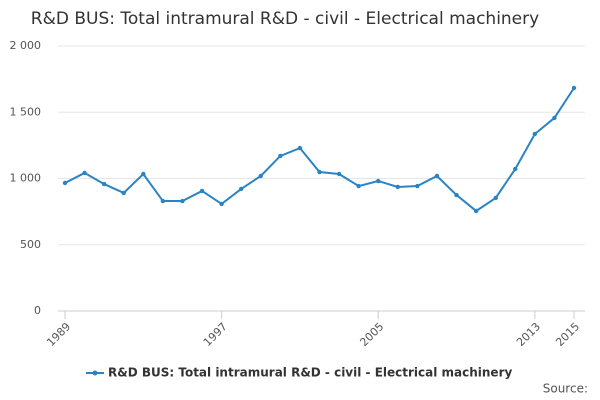  What do you see at coordinates (215, 334) in the screenshot?
I see `x-tick-label: 1997` at bounding box center [215, 334].